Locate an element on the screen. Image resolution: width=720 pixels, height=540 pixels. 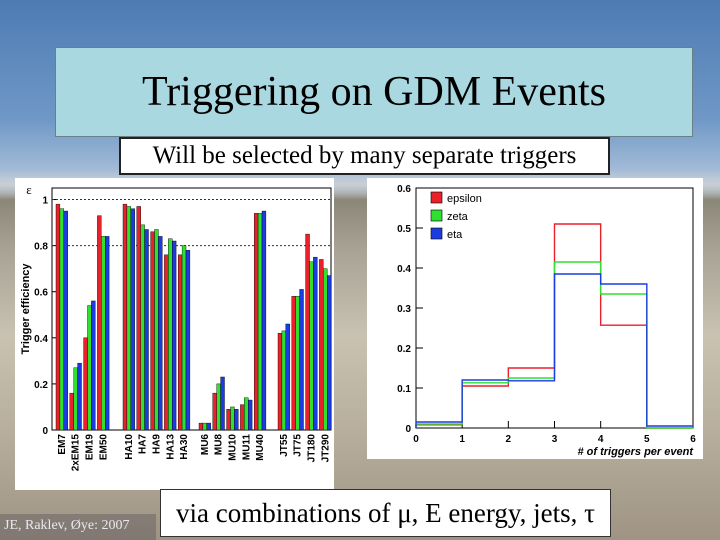
hist-x-tick-label: 3 is located at coordinates (555, 439).